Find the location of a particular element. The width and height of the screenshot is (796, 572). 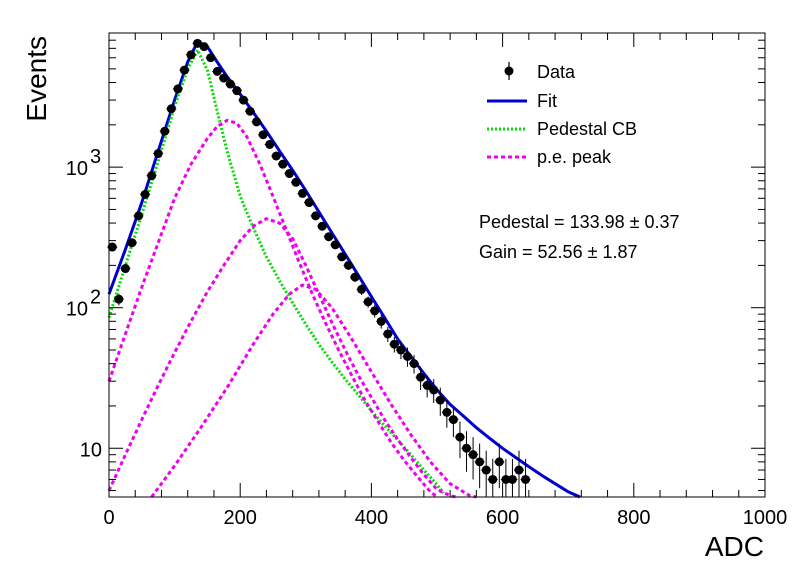

x-axis-label: ADC is located at coordinates (734, 546).